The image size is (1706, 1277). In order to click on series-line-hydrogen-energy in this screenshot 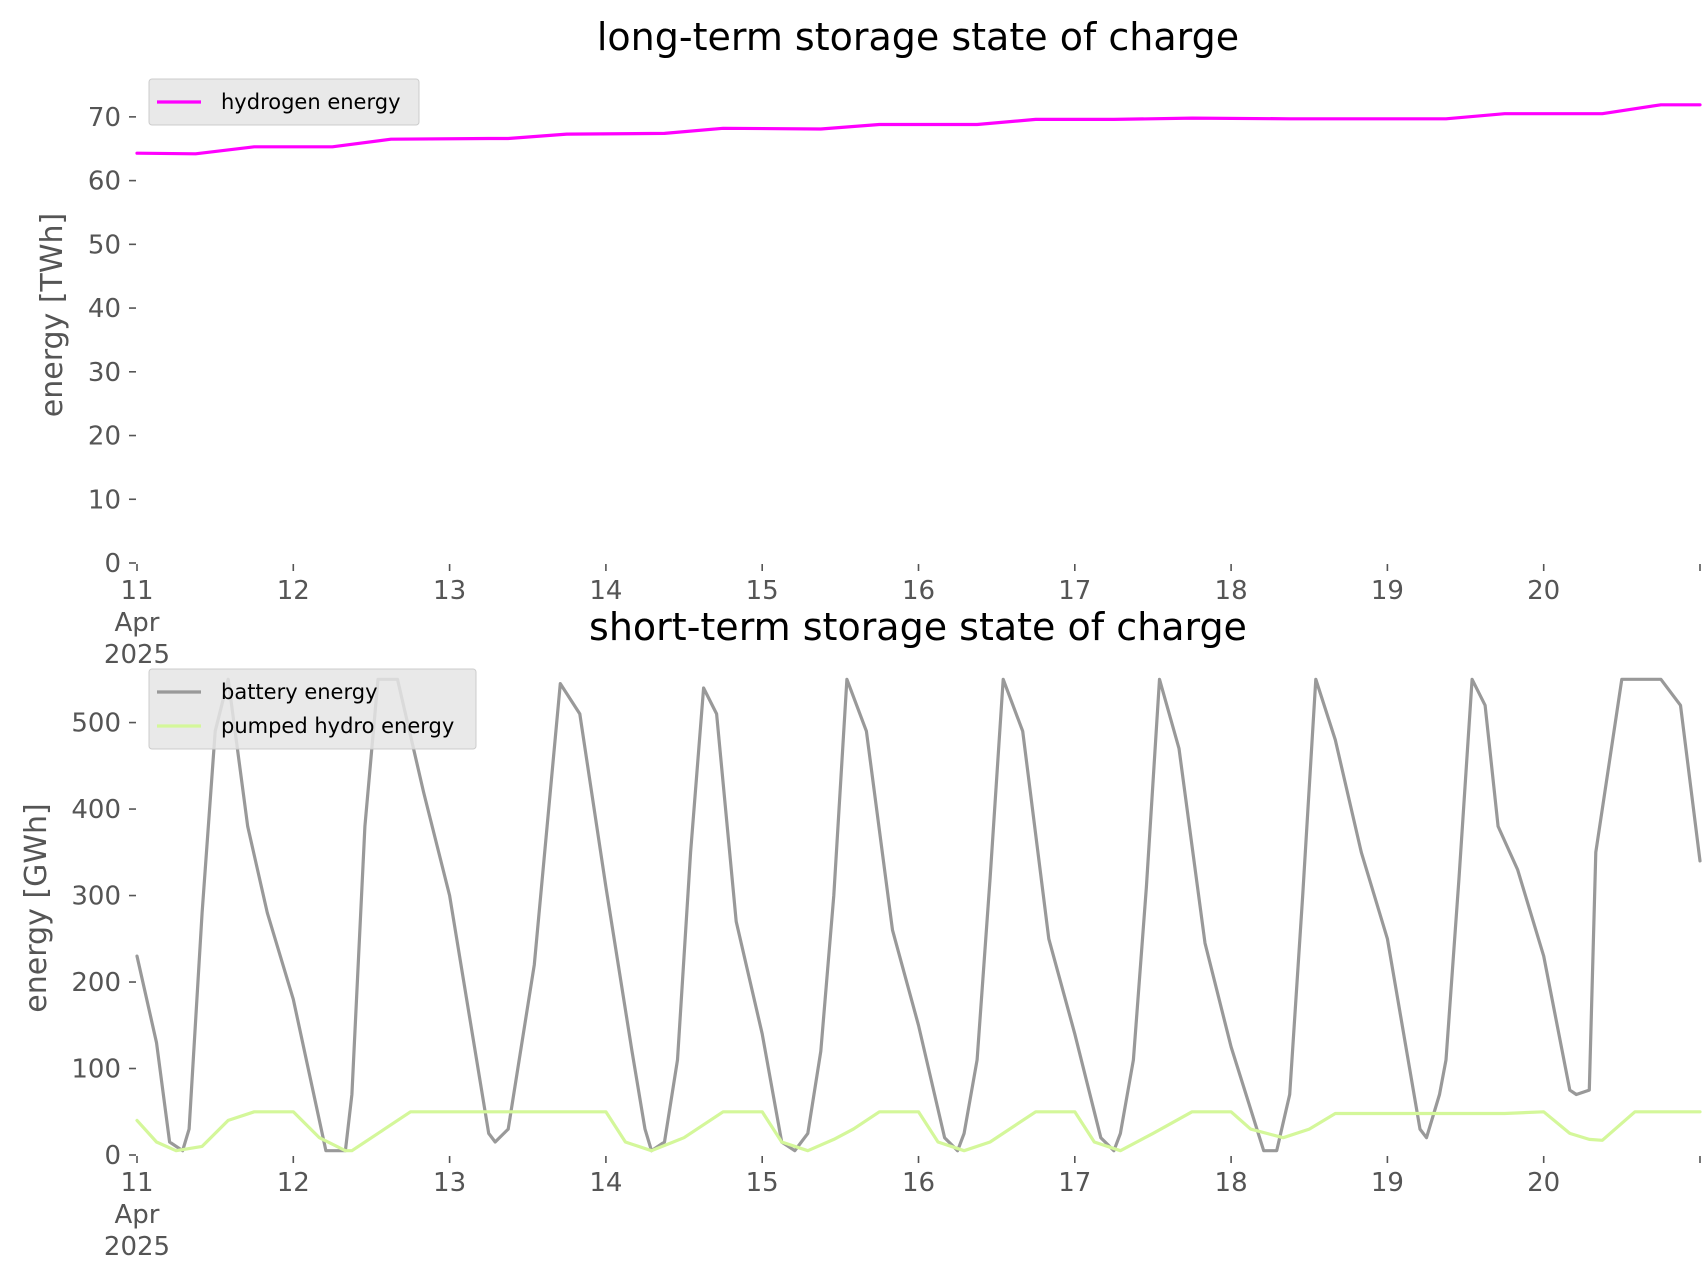, I will do `click(918, 129)`.